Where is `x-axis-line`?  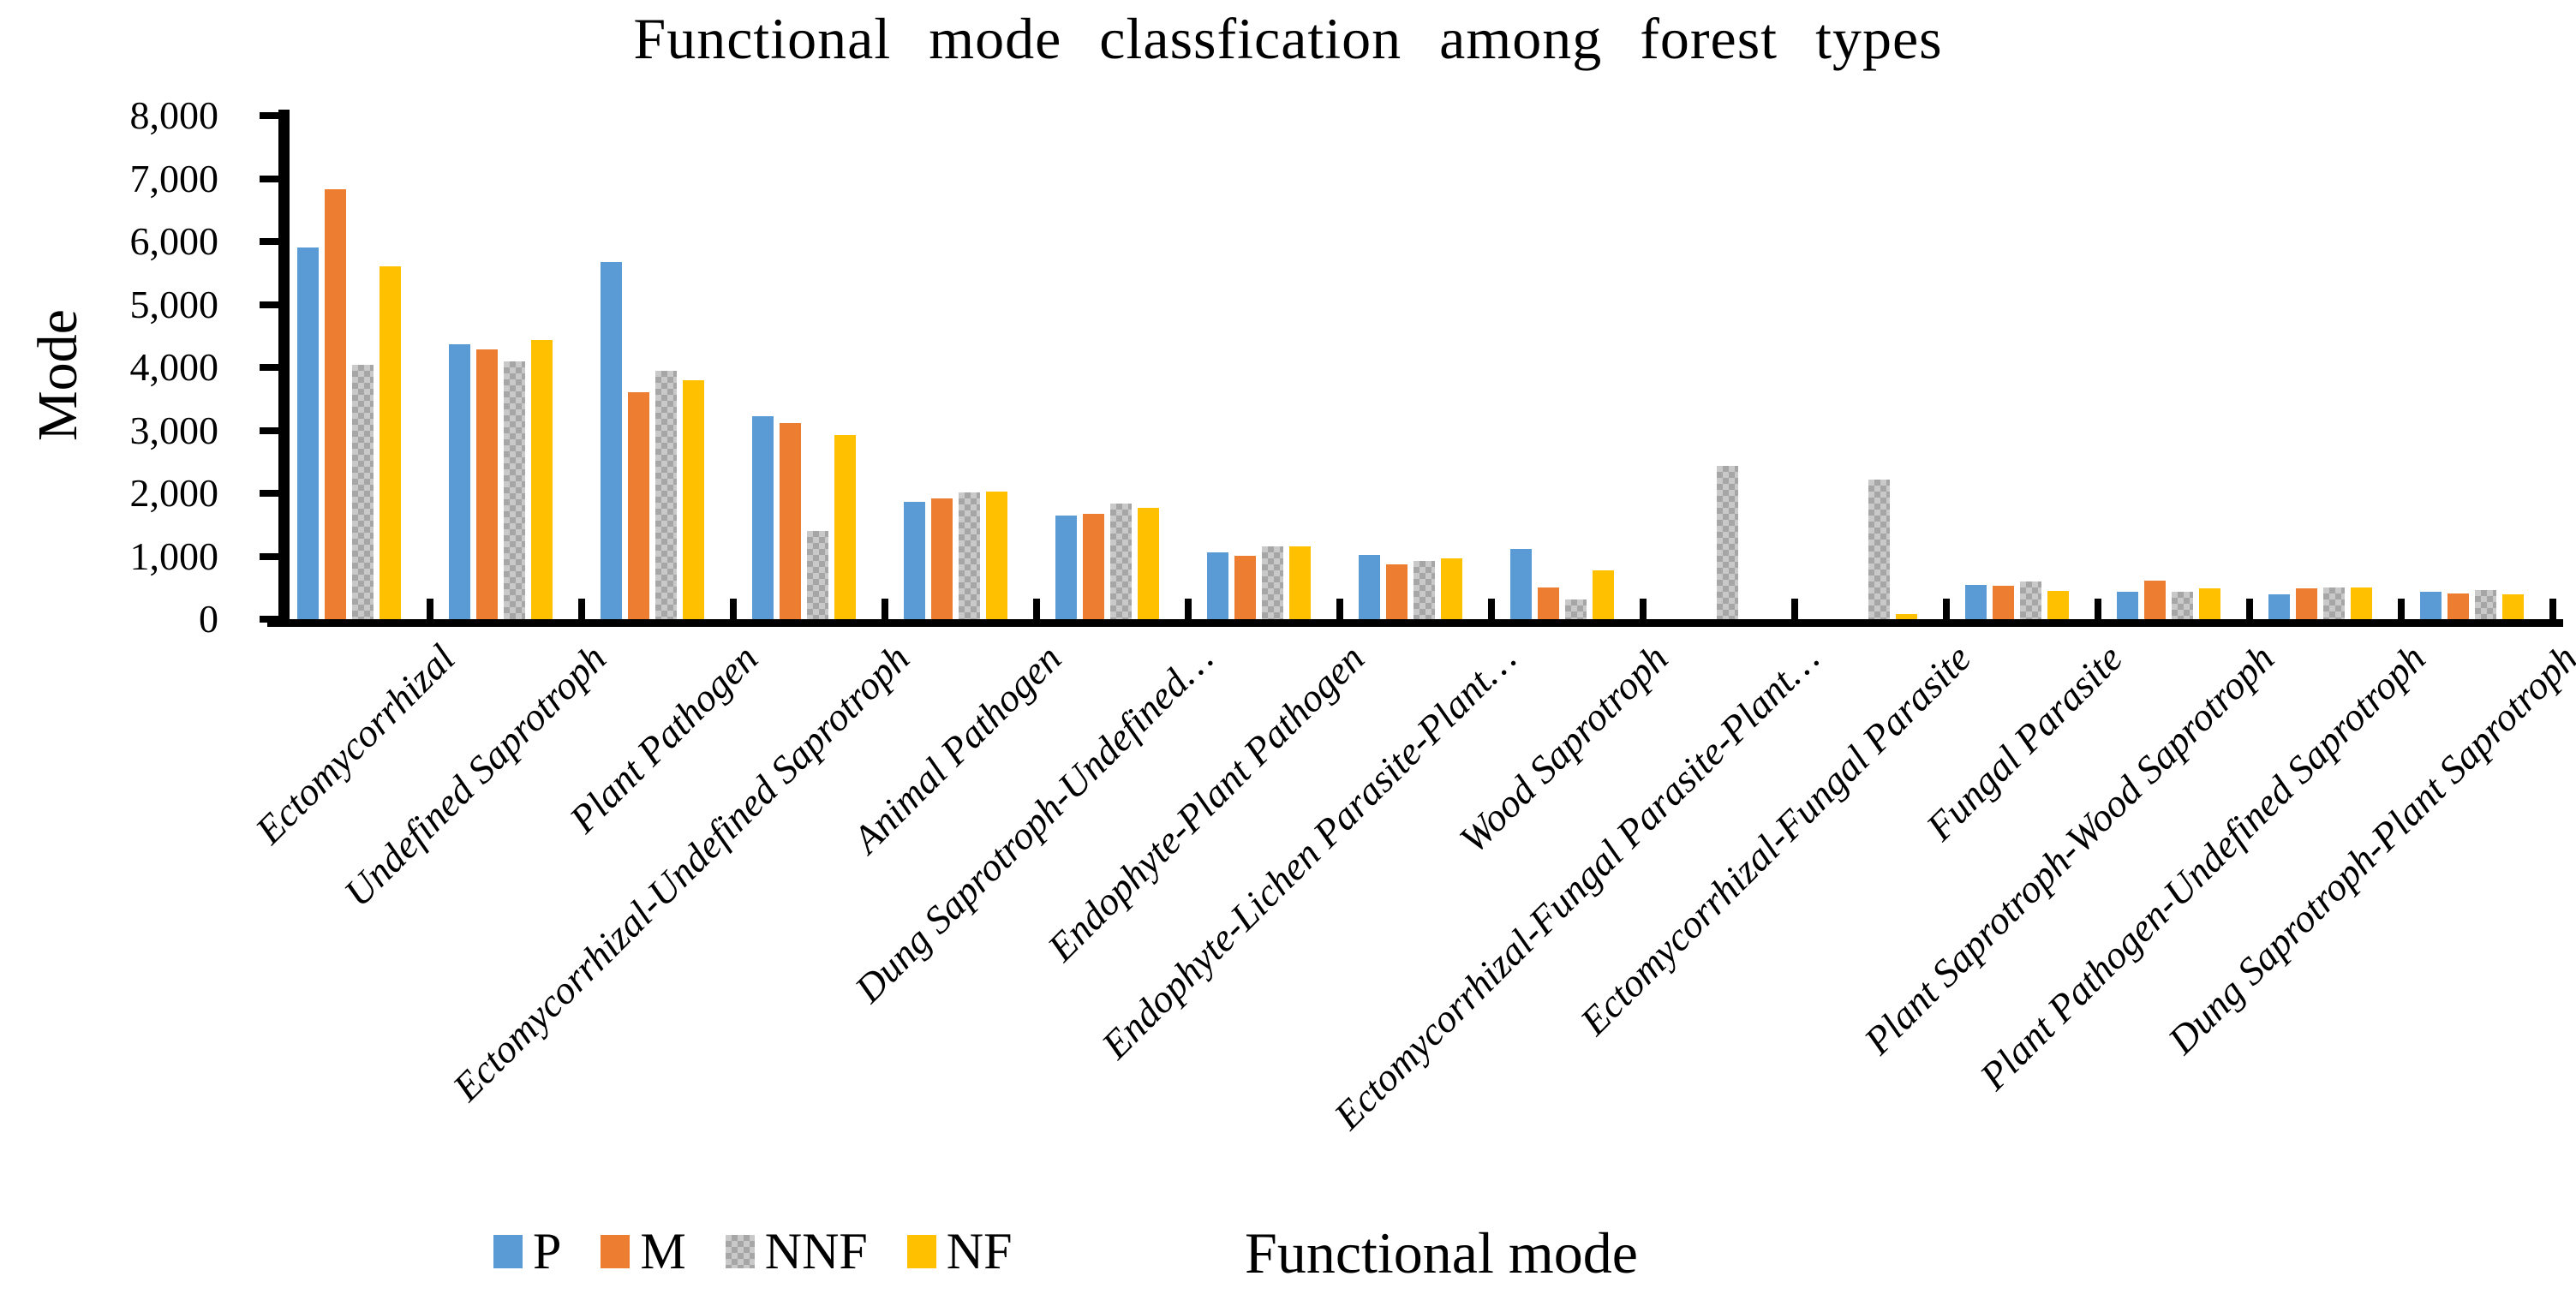
x-axis-line is located at coordinates (1415, 623).